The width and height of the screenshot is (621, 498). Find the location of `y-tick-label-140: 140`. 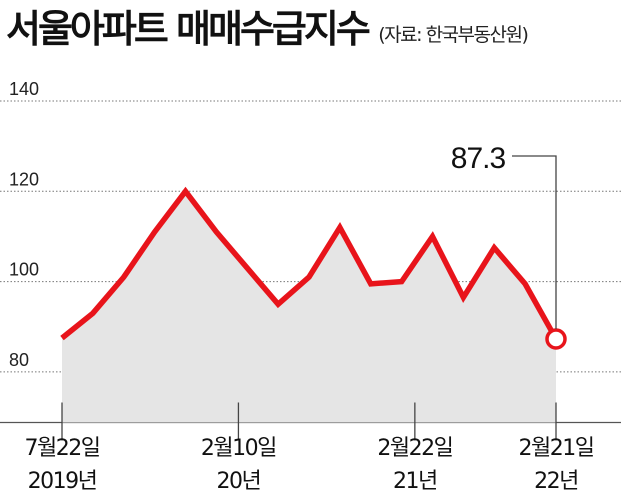

y-tick-label-140: 140 is located at coordinates (24, 89).